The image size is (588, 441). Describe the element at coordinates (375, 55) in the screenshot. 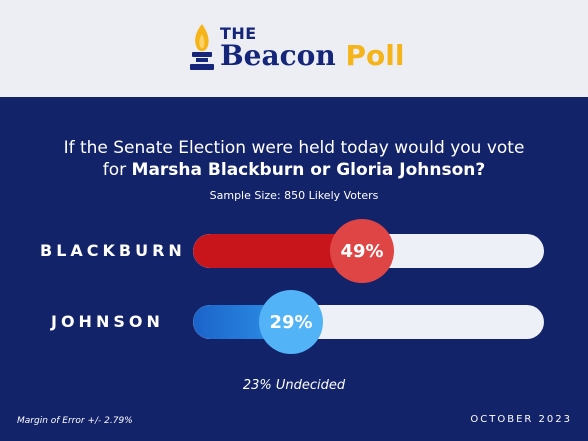

I see `brand-poll: Poll` at that location.